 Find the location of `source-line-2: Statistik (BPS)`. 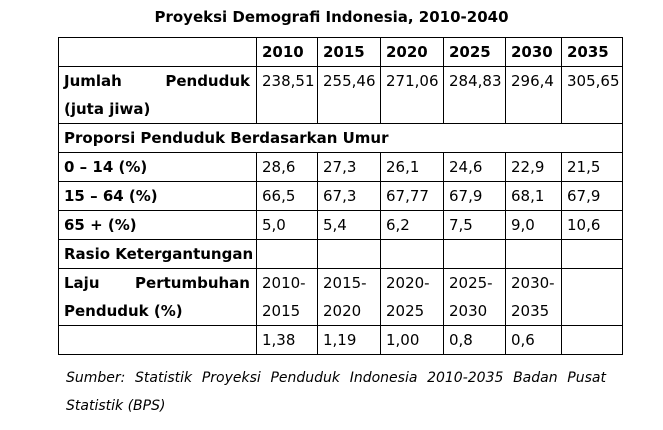

source-line-2: Statistik (BPS) is located at coordinates (116, 406).